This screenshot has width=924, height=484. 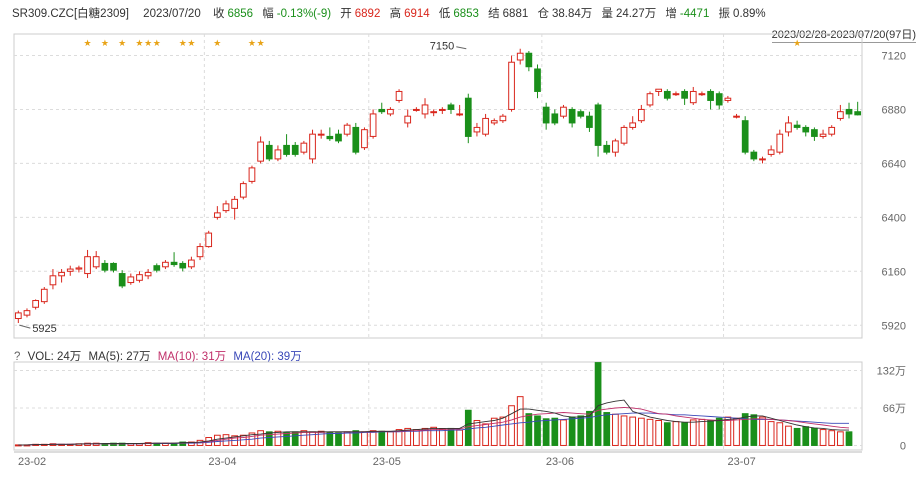 What do you see at coordinates (894, 272) in the screenshot?
I see `price-tick-label: 6160` at bounding box center [894, 272].